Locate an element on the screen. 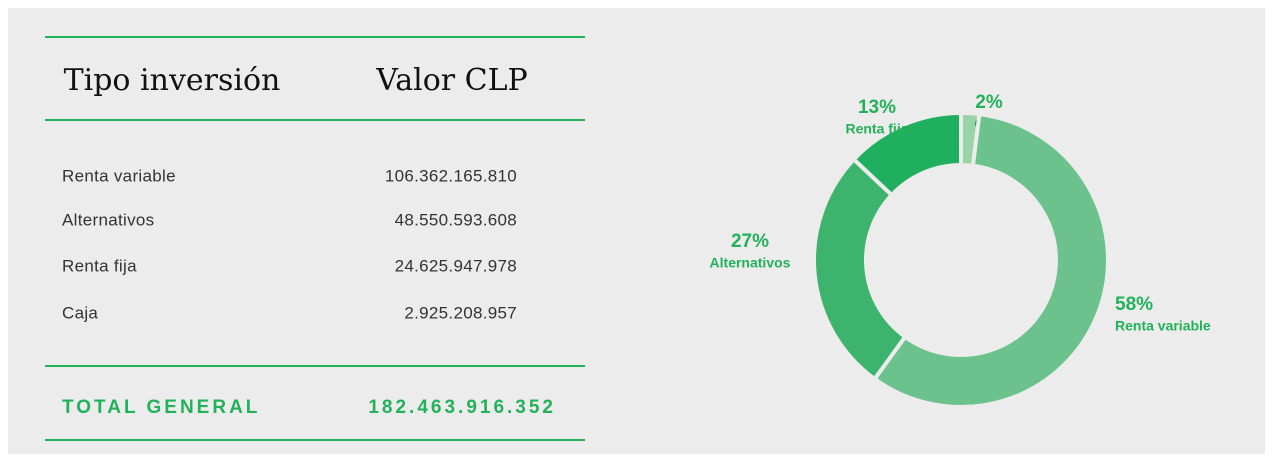 This screenshot has width=1273, height=462. data-label: 58% is located at coordinates (1134, 304).